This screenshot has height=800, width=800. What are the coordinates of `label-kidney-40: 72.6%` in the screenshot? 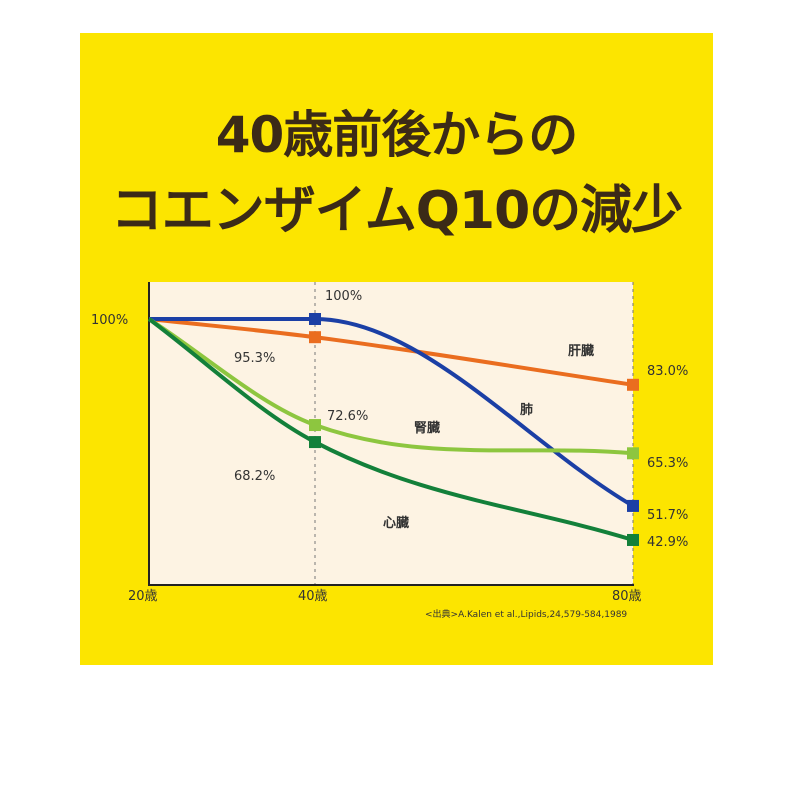 It's located at (347, 416).